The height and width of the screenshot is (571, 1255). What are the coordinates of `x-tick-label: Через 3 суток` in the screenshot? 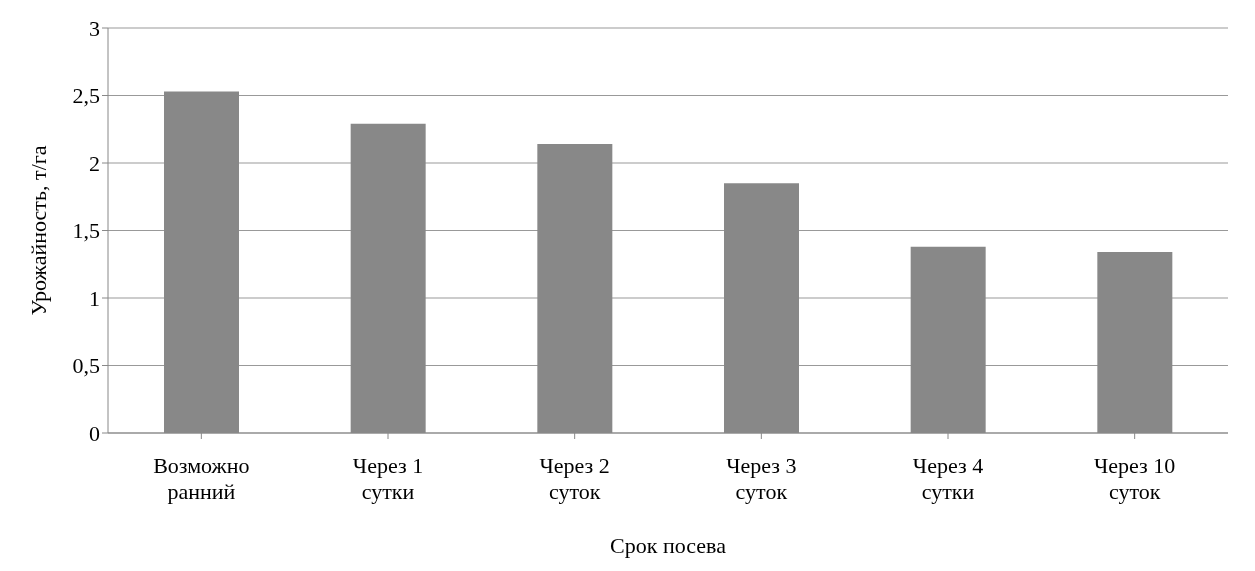 It's located at (761, 478).